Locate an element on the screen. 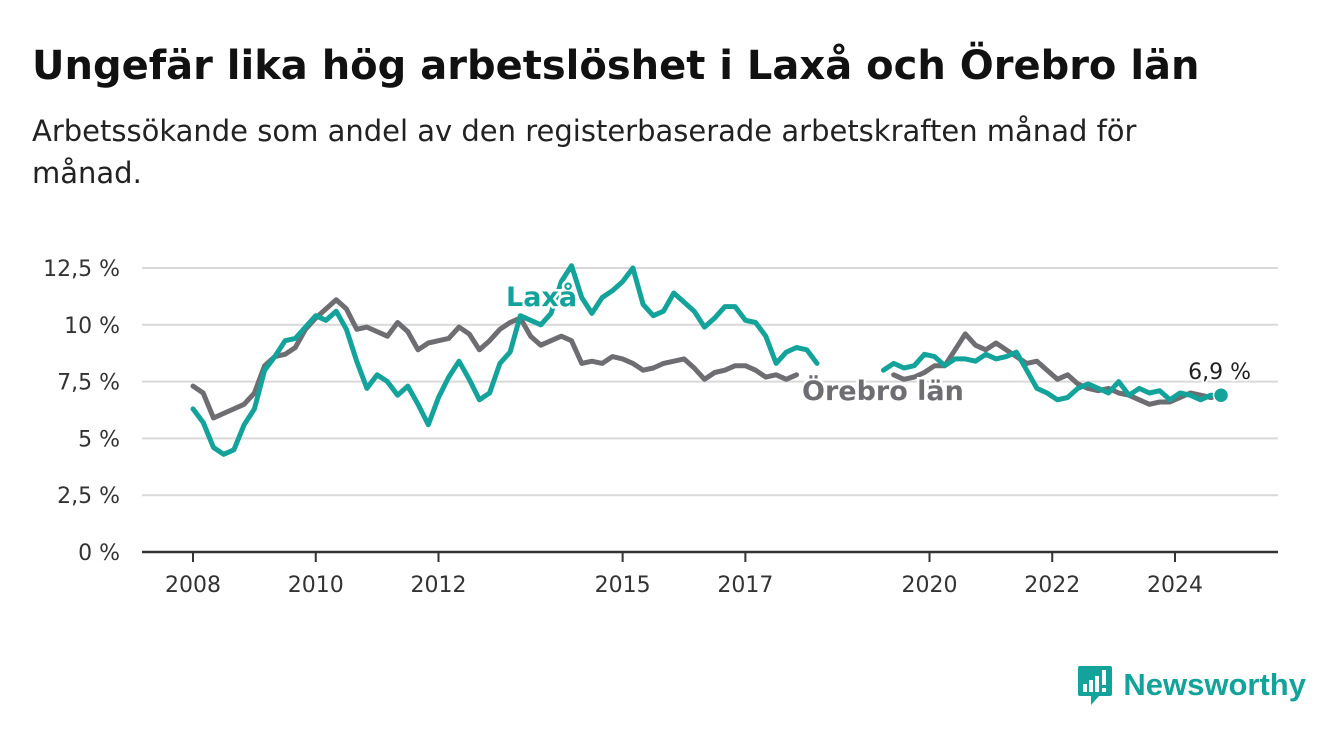 The height and width of the screenshot is (734, 1340). y-tick-label: 10 % is located at coordinates (92, 326).